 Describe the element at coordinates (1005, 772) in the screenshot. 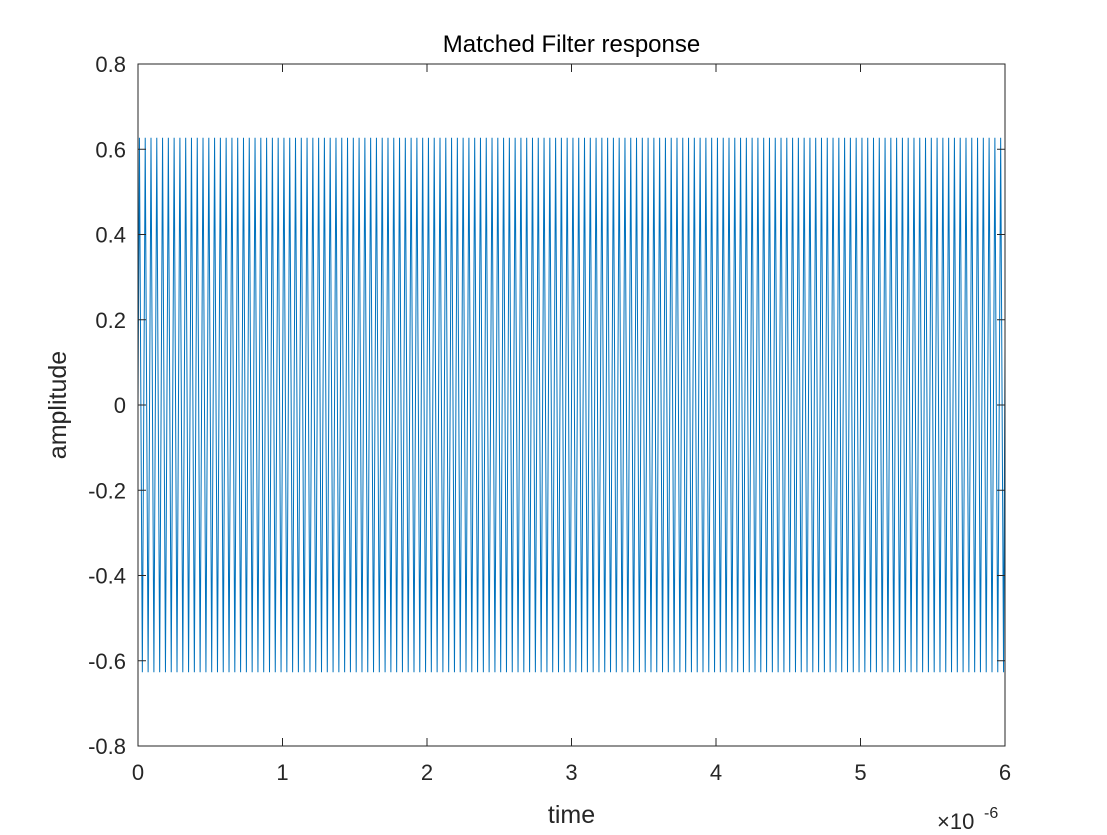

I see `x-tick-label: 6` at that location.